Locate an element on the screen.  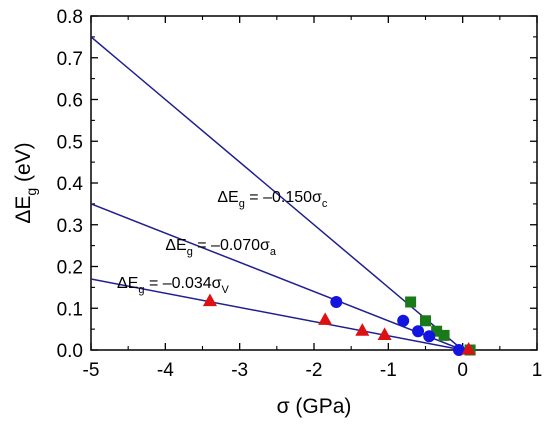
x-tick-label: -4 is located at coordinates (165, 370).